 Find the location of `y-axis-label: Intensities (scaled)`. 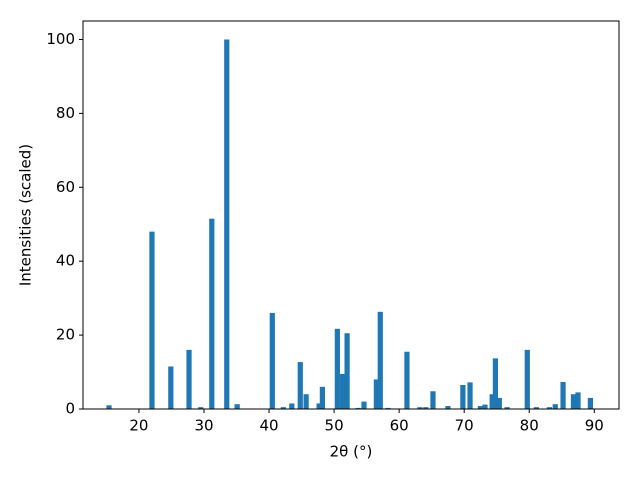

y-axis-label: Intensities (scaled) is located at coordinates (26, 215).